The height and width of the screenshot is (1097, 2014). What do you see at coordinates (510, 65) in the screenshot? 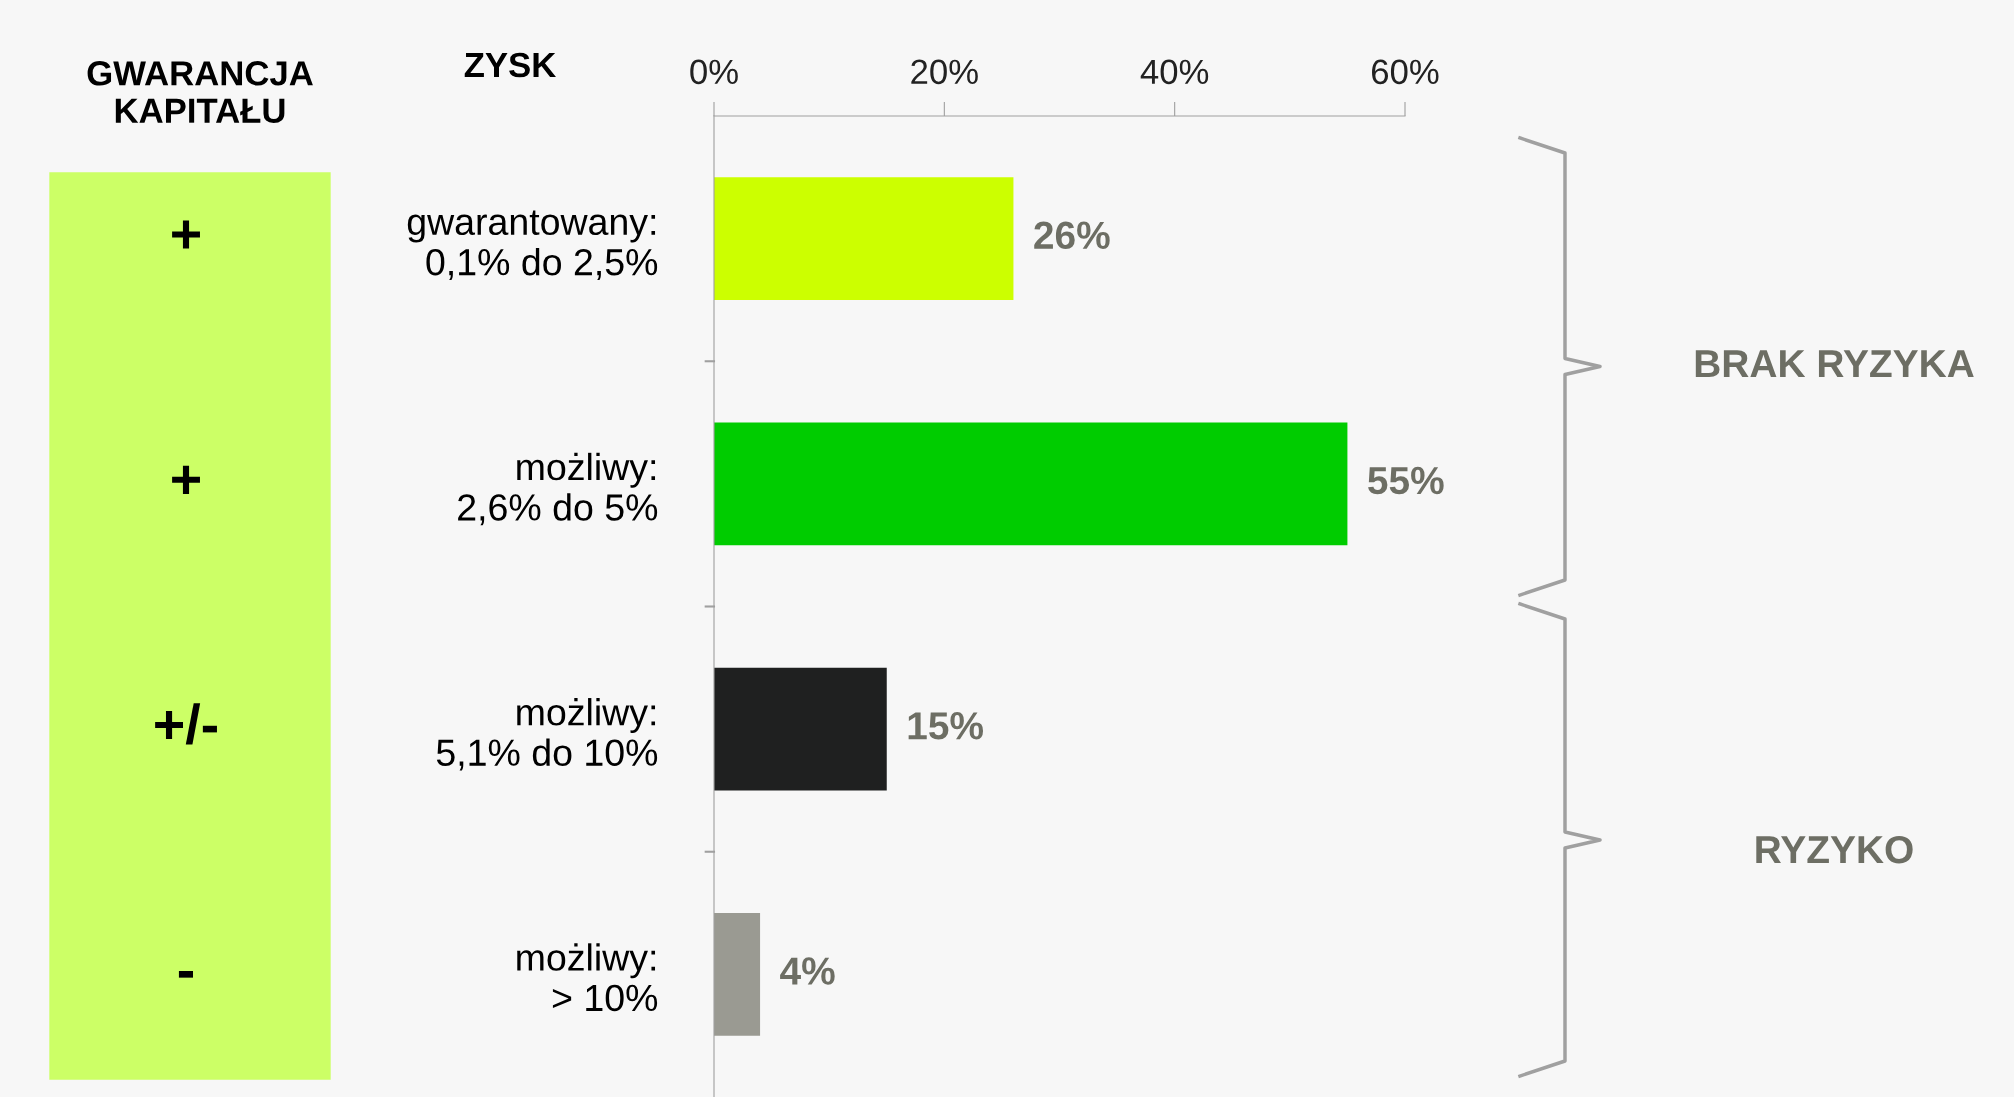
I see `text: ZYSK` at bounding box center [510, 65].